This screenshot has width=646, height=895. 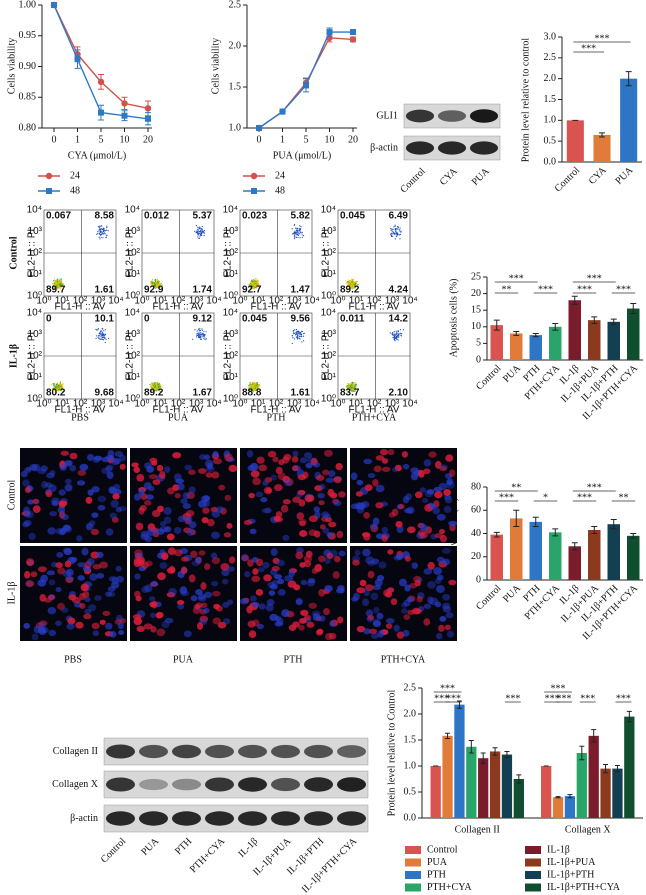 What do you see at coordinates (230, 313) in the screenshot?
I see `y-tick-label: 10⁴` at bounding box center [230, 313].